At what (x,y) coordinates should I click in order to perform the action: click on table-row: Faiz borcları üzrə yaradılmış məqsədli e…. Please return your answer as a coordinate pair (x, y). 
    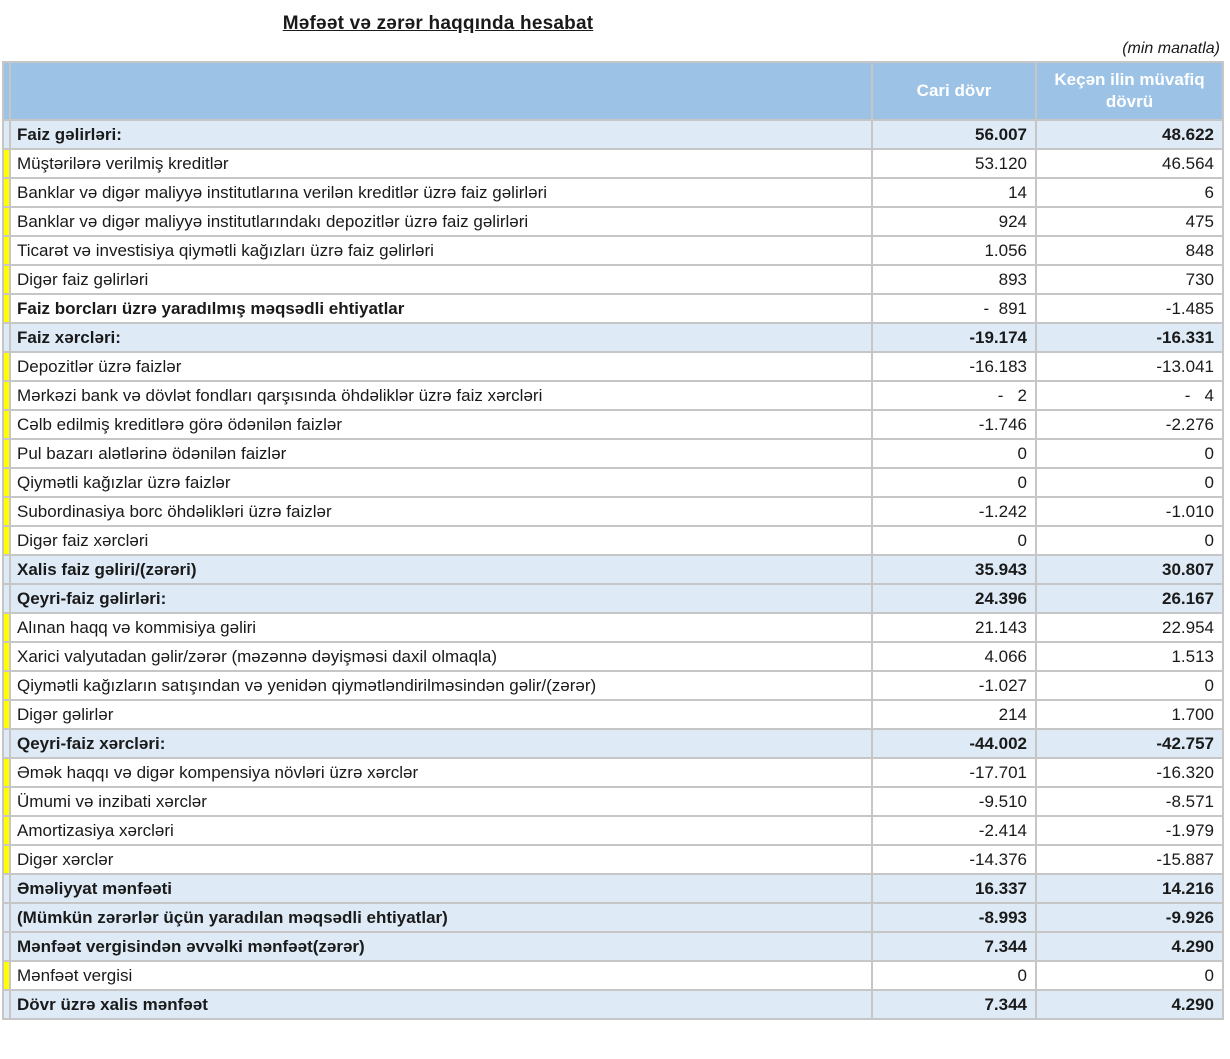
    Looking at the image, I should click on (613, 308).